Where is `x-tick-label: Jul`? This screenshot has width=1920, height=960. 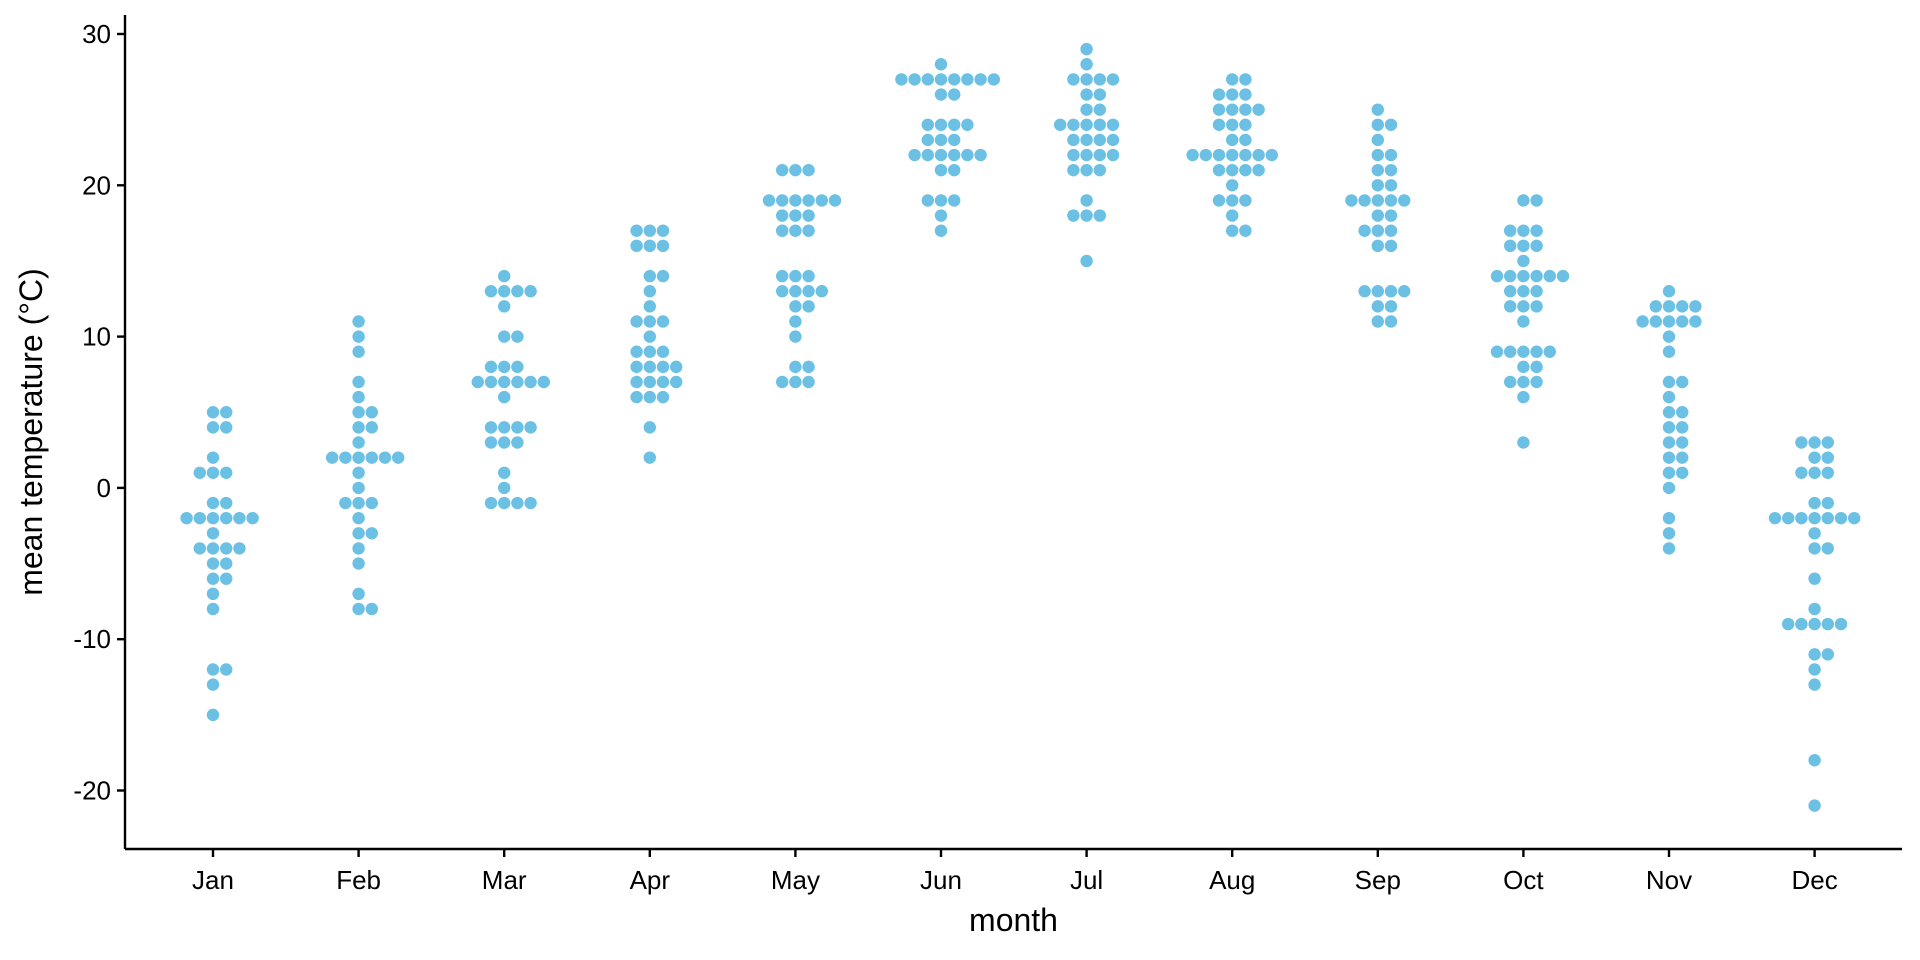 x-tick-label: Jul is located at coordinates (1086, 880).